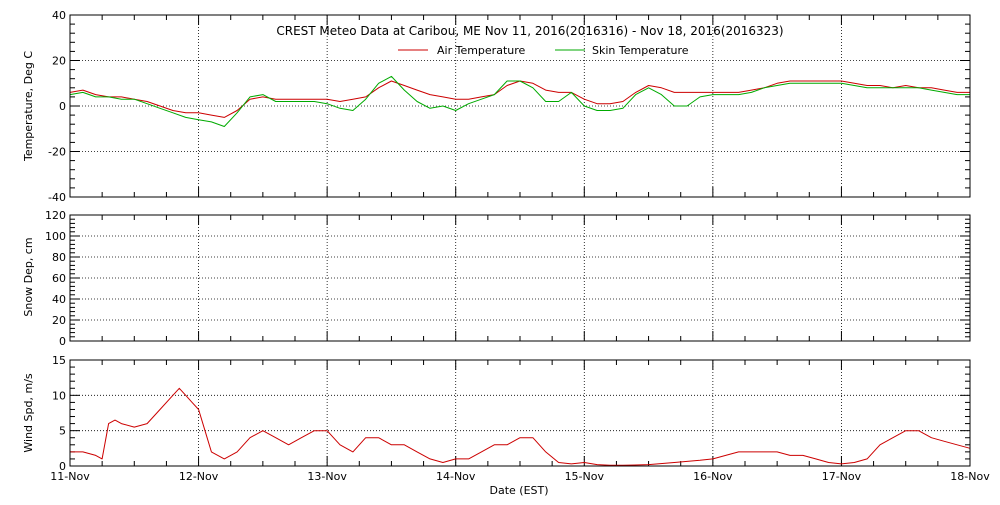 The width and height of the screenshot is (1000, 505). Describe the element at coordinates (713, 476) in the screenshot. I see `x-tick-label: 16-Nov` at that location.